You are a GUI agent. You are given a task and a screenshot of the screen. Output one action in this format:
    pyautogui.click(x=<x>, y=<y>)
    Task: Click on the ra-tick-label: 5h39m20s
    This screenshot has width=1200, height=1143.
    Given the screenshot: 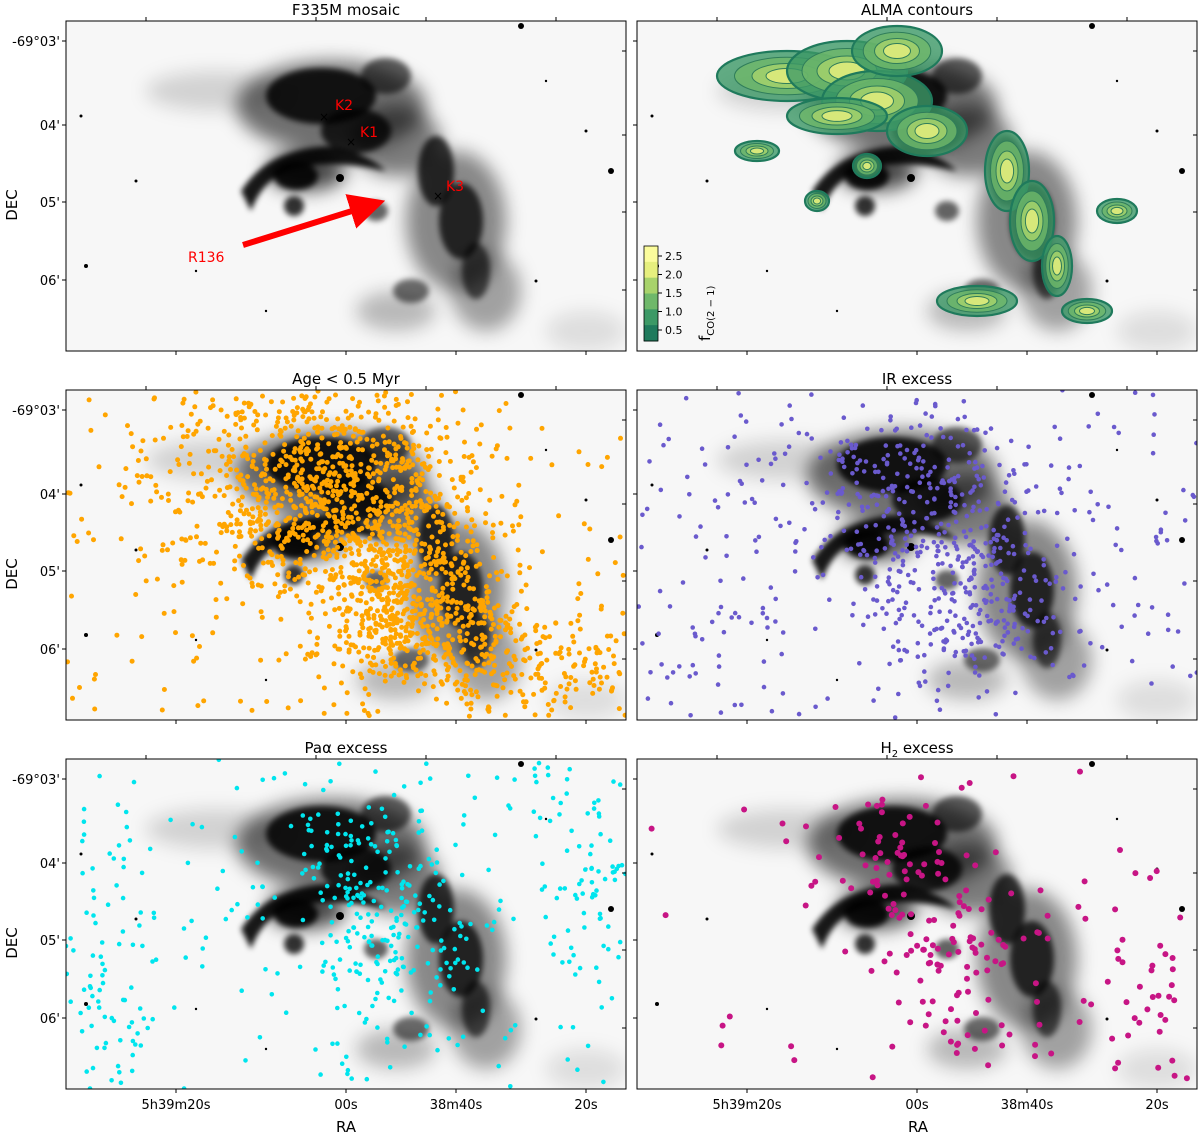 What is the action you would take?
    pyautogui.click(x=175, y=1105)
    